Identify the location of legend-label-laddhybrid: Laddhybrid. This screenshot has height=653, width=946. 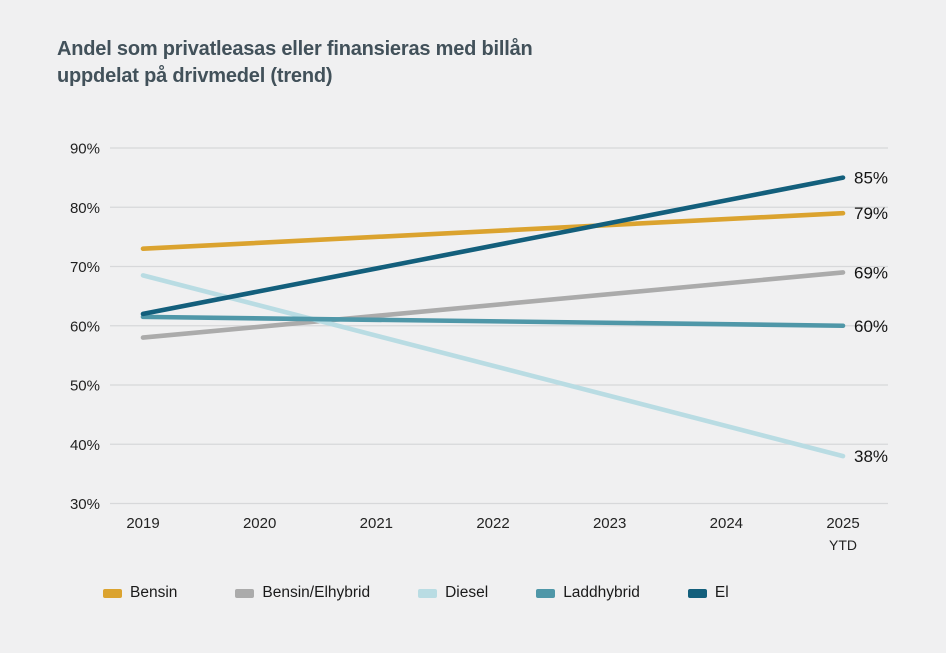
(601, 592).